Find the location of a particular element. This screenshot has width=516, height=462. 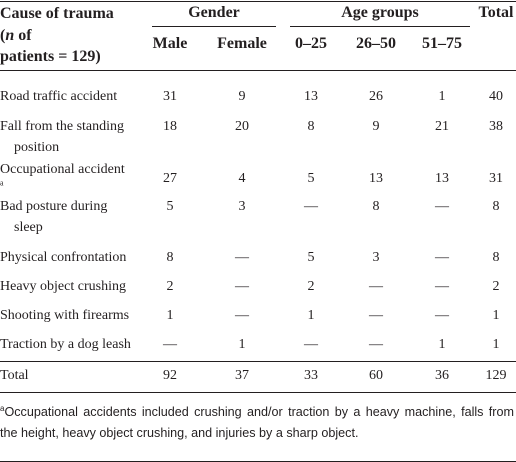

column-header: 0–25 is located at coordinates (311, 43).